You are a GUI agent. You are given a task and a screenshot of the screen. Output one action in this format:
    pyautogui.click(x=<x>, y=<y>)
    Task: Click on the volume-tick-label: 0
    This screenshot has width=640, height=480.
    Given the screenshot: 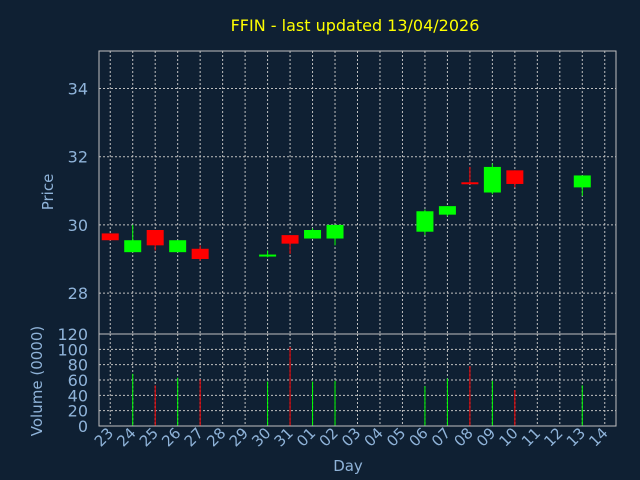 What is the action you would take?
    pyautogui.click(x=83, y=426)
    